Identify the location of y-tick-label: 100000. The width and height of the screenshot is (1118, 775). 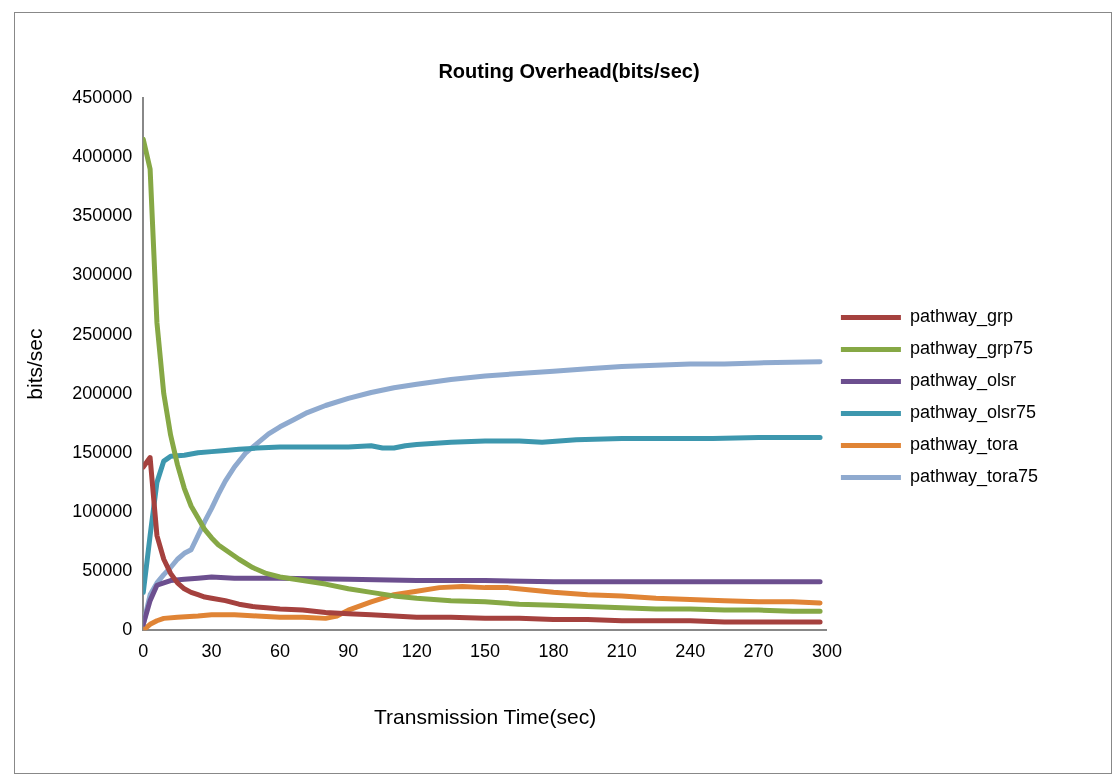
(102, 510).